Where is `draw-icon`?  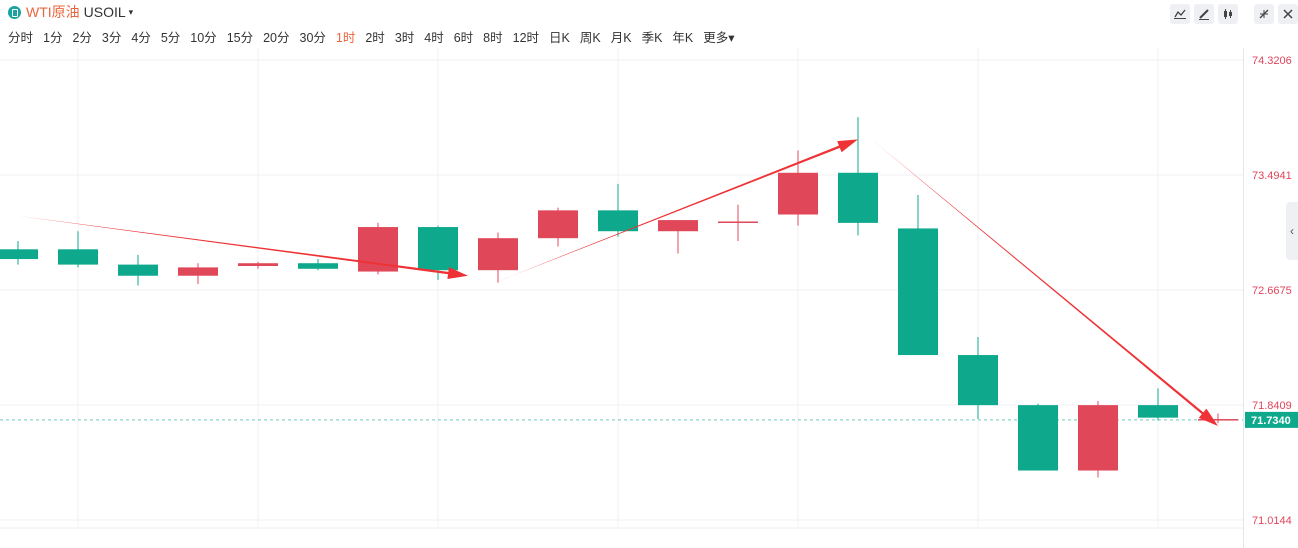
draw-icon is located at coordinates (1204, 14).